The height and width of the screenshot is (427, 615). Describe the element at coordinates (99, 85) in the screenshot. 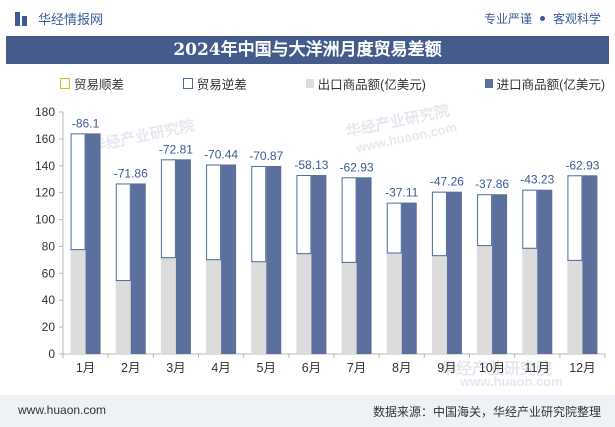

I see `legend-label-surplus: 贸易顺差` at that location.